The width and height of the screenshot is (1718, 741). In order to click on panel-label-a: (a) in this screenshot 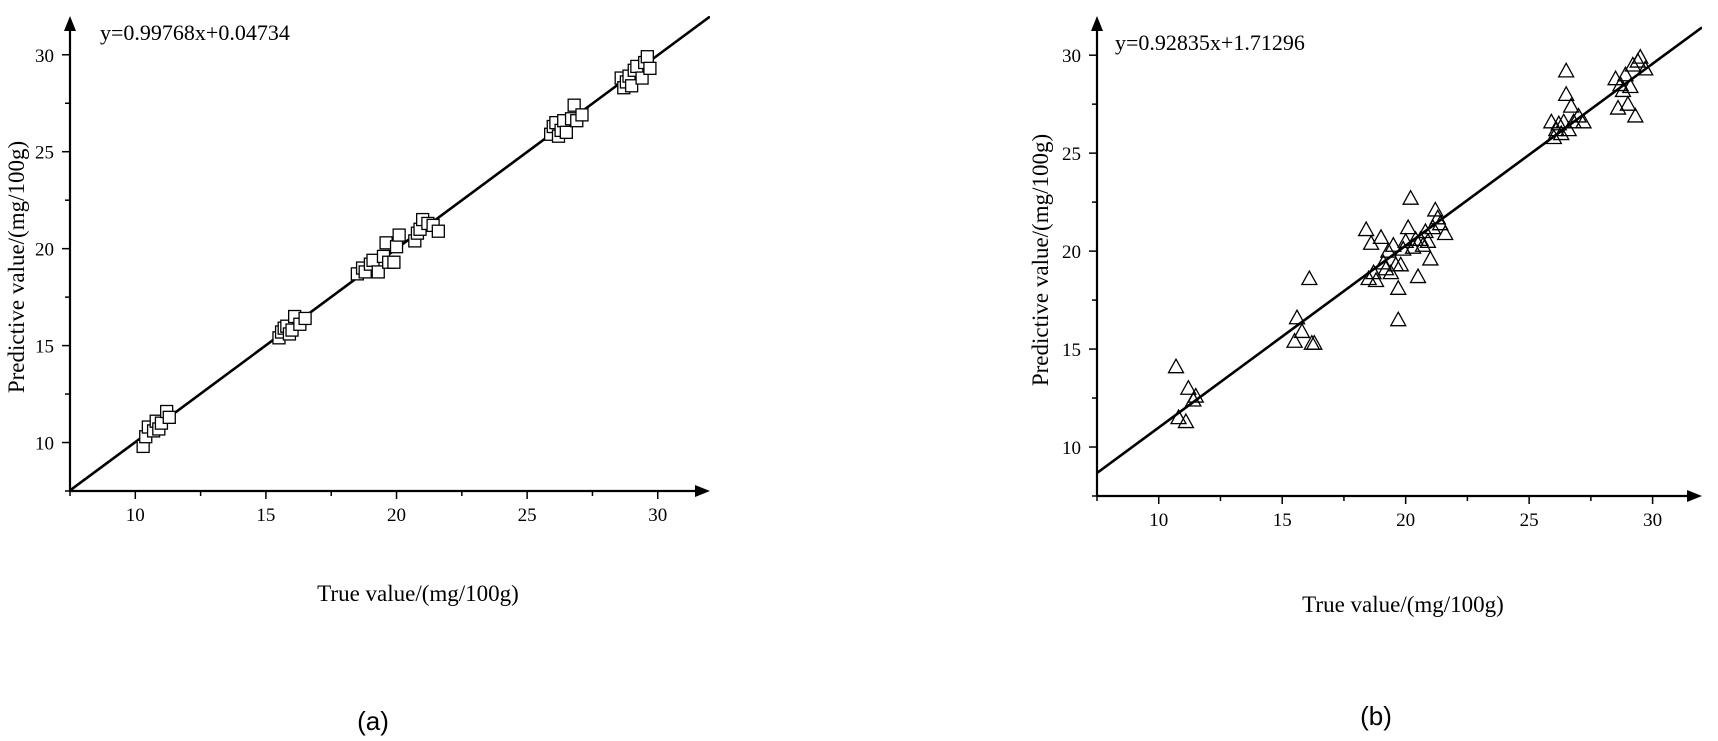, I will do `click(373, 721)`.